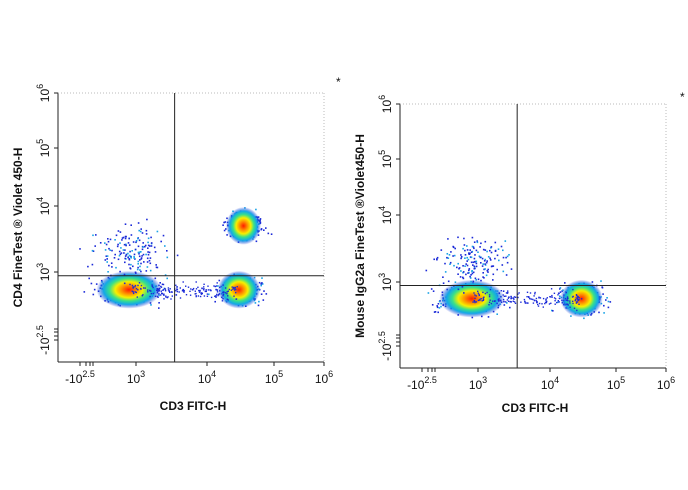 This screenshot has width=688, height=490. I want to click on y-axis-label: CD4 FineTest ® Violet 450-H, so click(18, 228).